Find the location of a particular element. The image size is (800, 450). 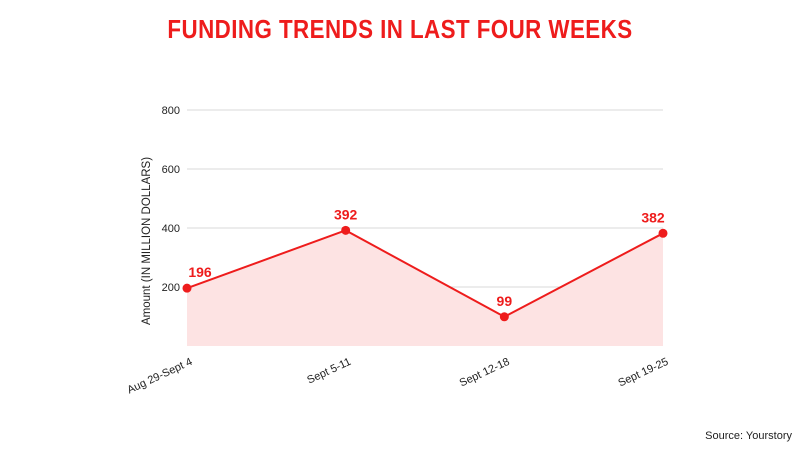

x-tick-label: Sept 5-11 is located at coordinates (329, 371).